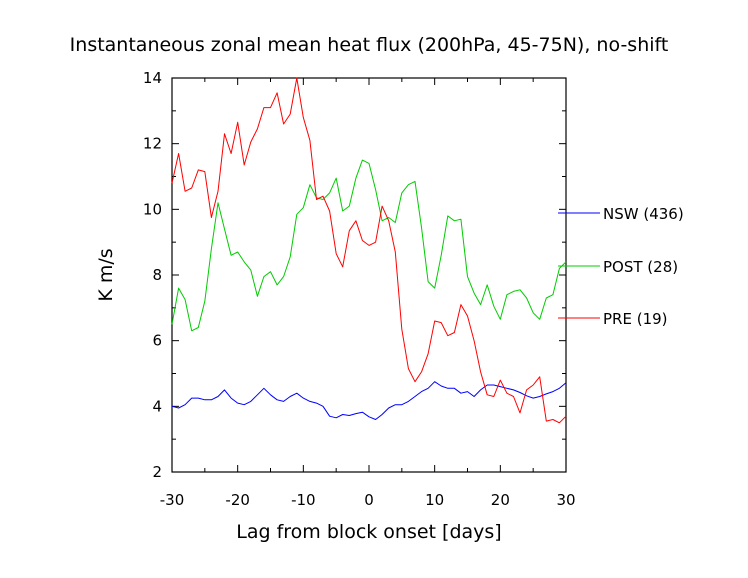 The height and width of the screenshot is (578, 748). Describe the element at coordinates (106, 274) in the screenshot. I see `y-axis-label: K m/s` at that location.